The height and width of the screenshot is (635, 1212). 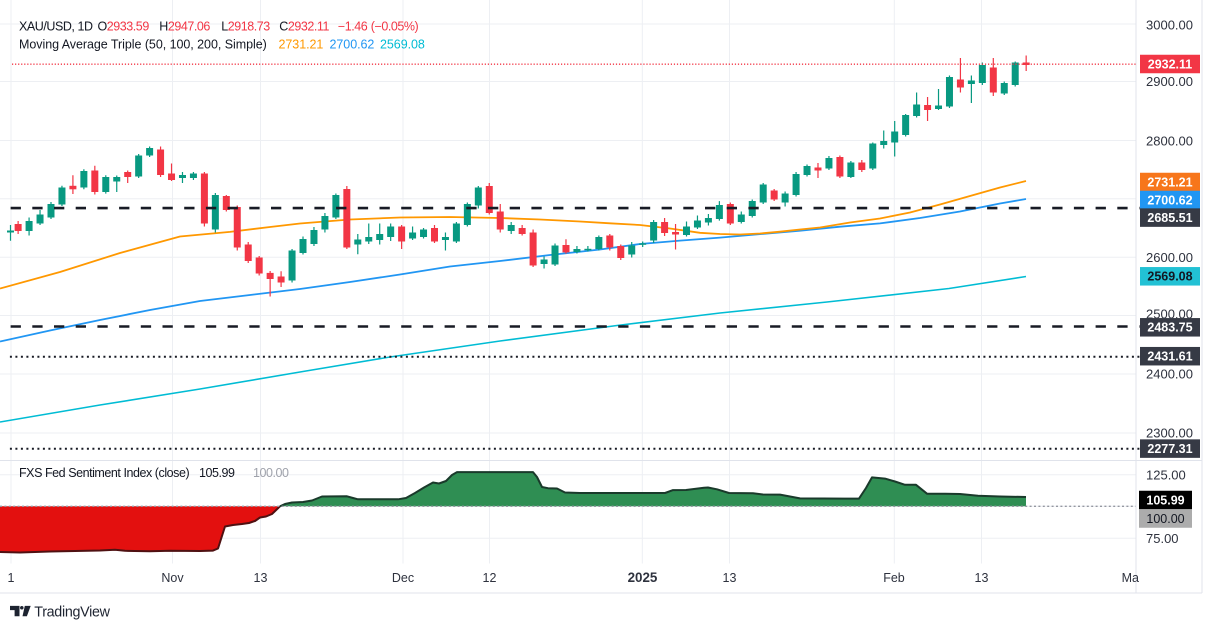 I want to click on svg-text: 125.00, so click(x=1166, y=474).